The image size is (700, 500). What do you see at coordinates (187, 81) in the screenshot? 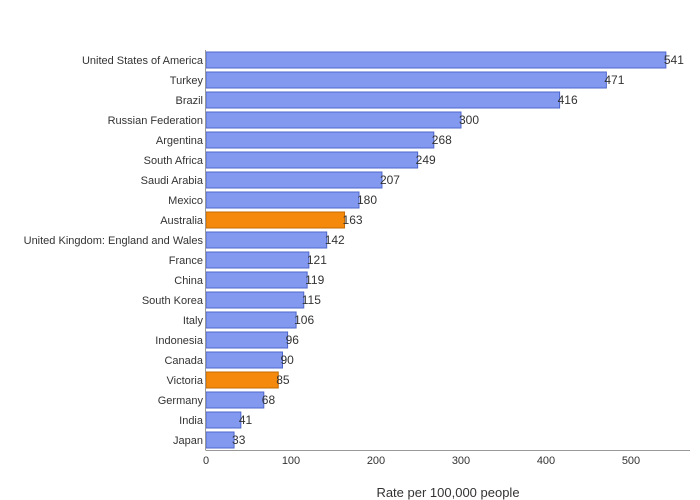
I see `category-label: Turkey` at bounding box center [187, 81].